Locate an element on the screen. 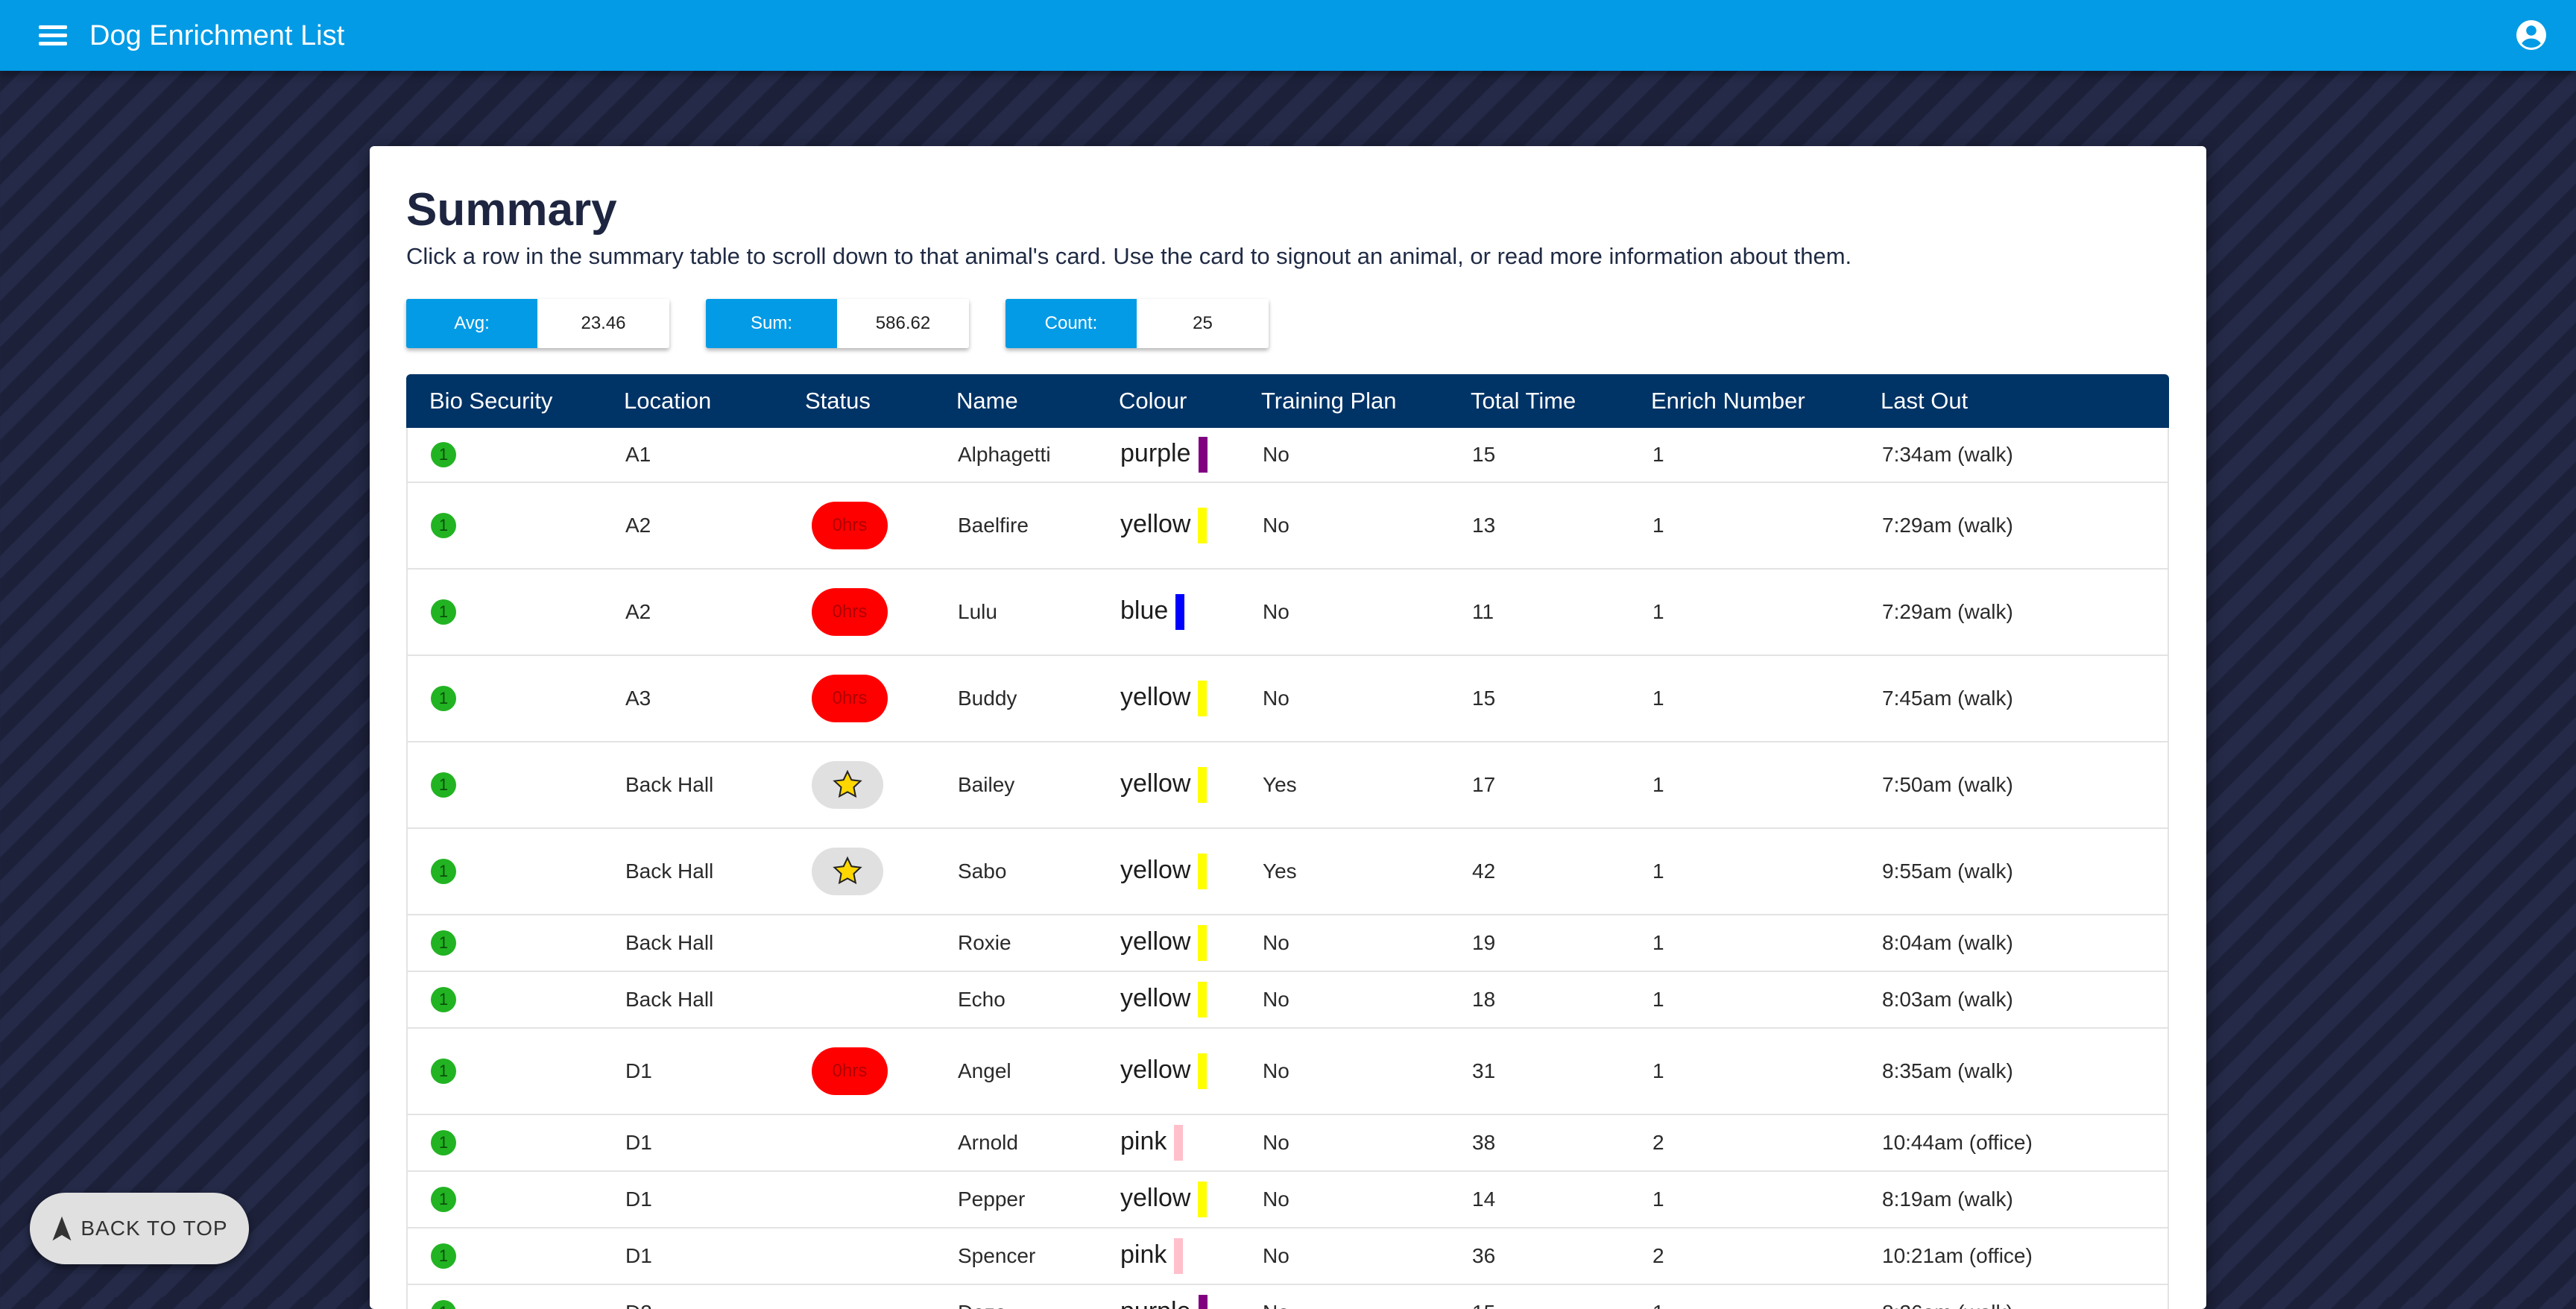  total-time-cell: 11 is located at coordinates (1483, 611).